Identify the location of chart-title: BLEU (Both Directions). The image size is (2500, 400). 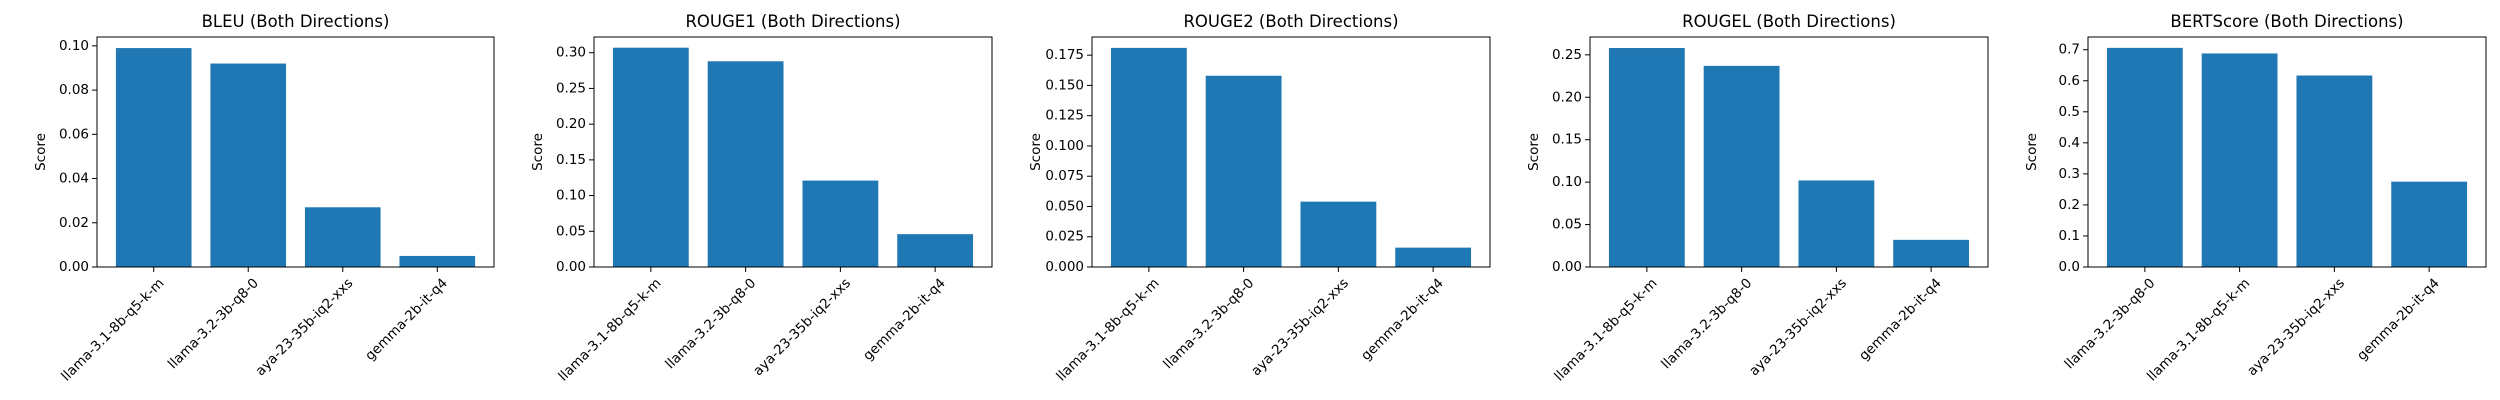
(296, 21).